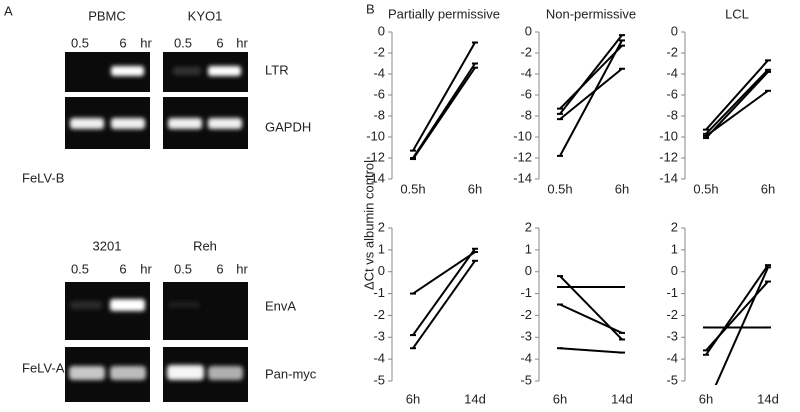 Image resolution: width=800 pixels, height=412 pixels. I want to click on gel-label: GAPDH, so click(288, 126).